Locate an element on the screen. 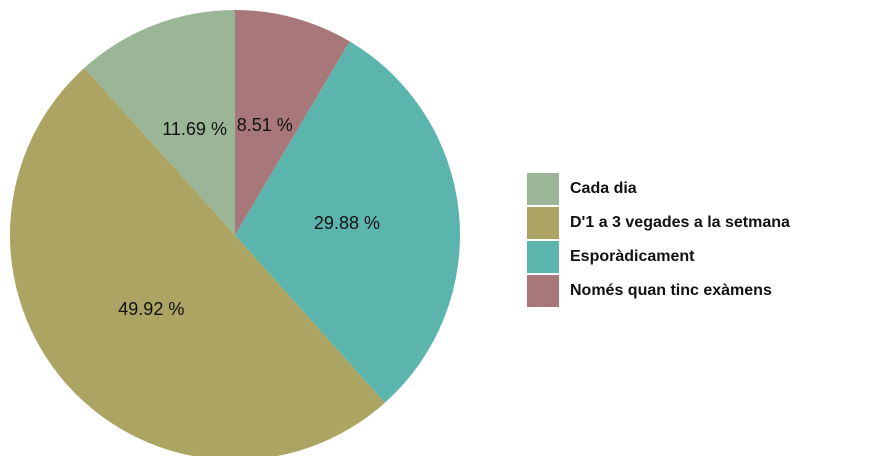 This screenshot has width=871, height=456. value-label: 8.51 % is located at coordinates (265, 125).